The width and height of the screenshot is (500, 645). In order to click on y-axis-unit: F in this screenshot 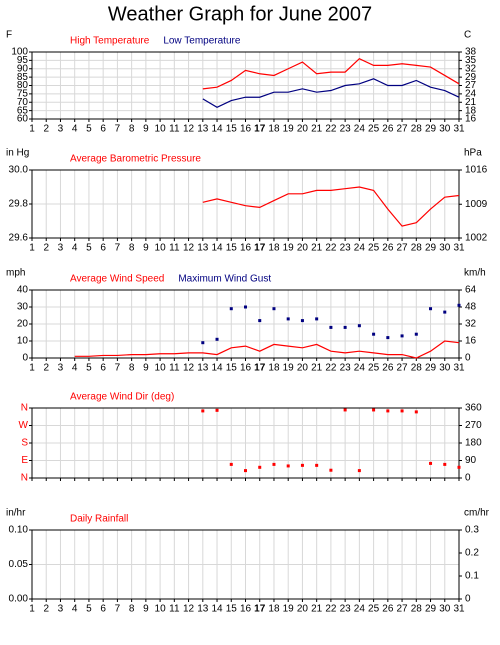, I will do `click(9, 35)`.